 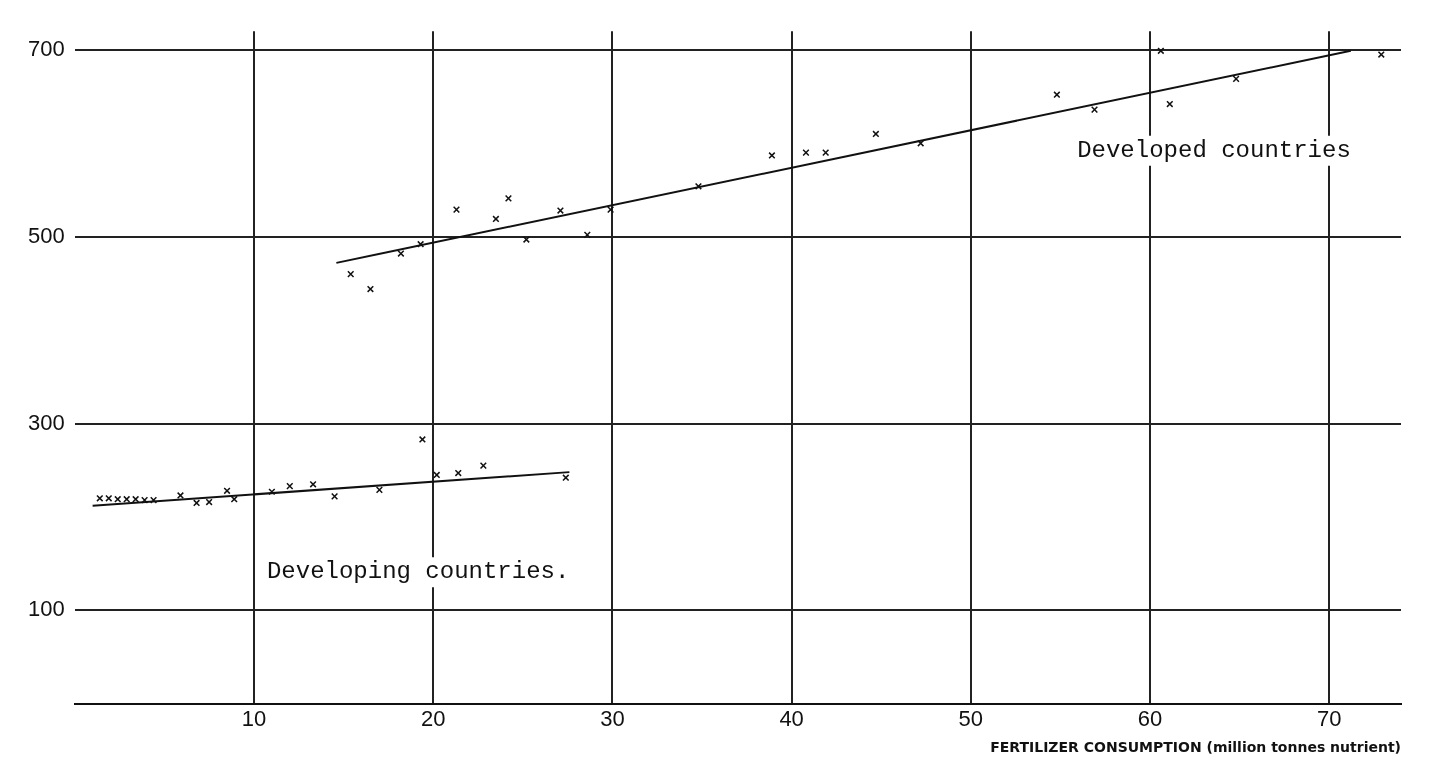 I want to click on y-tick-label: 300, so click(x=46, y=422).